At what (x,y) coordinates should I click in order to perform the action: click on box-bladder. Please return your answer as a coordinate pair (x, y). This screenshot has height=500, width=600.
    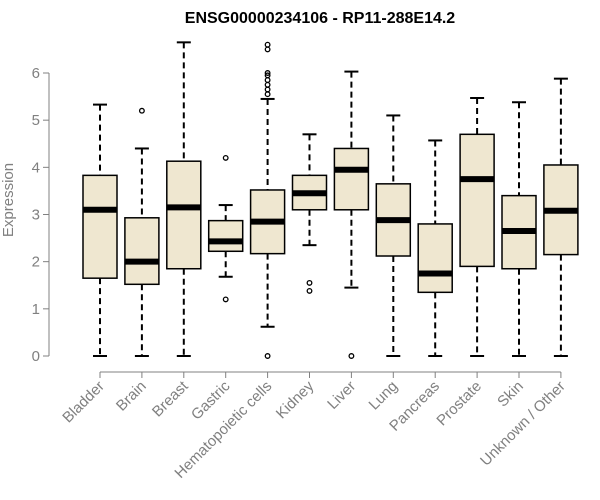
    Looking at the image, I should click on (100, 230).